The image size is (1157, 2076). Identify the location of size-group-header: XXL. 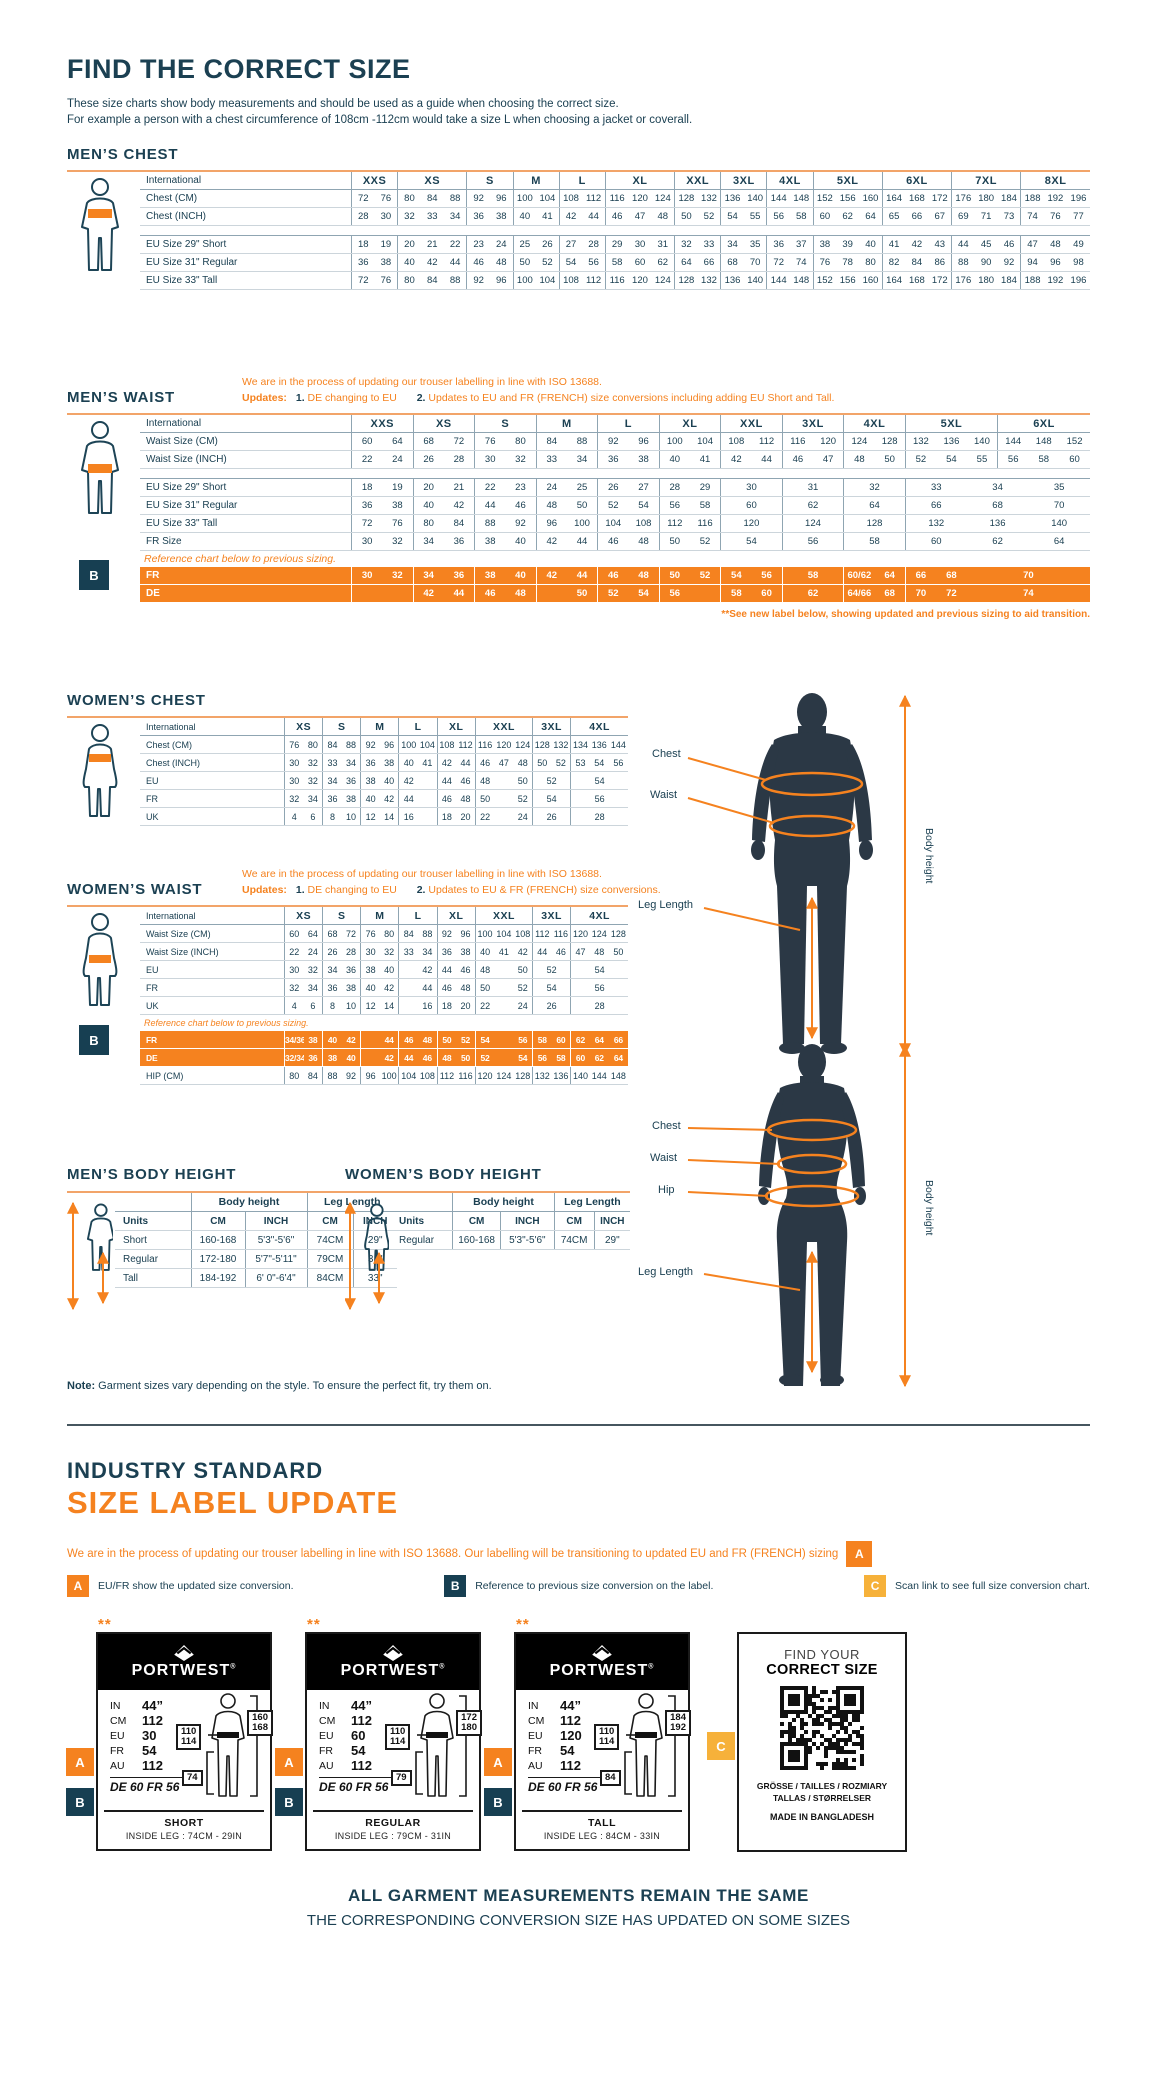
(697, 181).